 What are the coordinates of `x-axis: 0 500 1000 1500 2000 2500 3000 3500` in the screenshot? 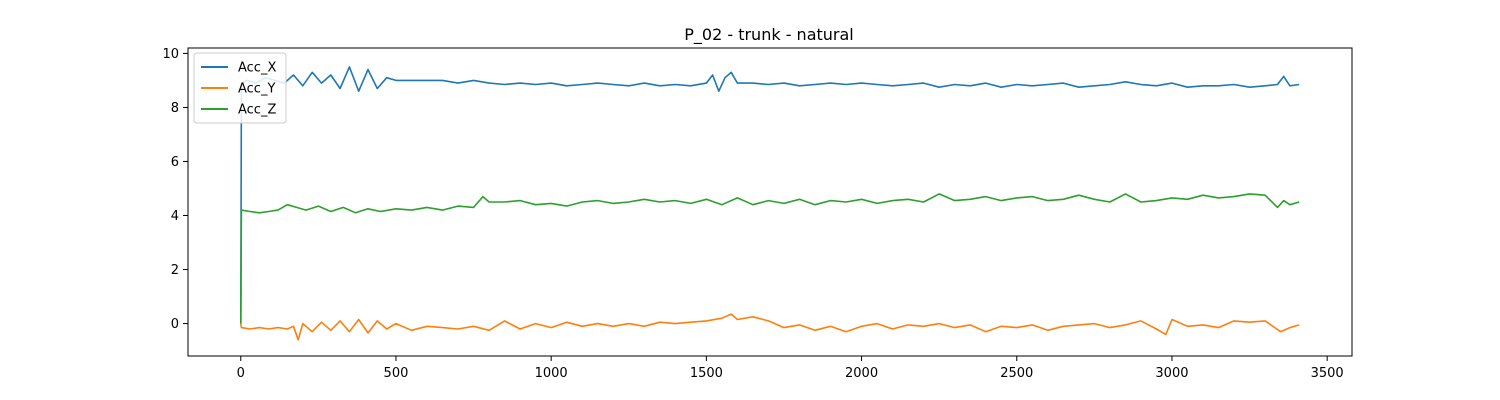 It's located at (790, 368).